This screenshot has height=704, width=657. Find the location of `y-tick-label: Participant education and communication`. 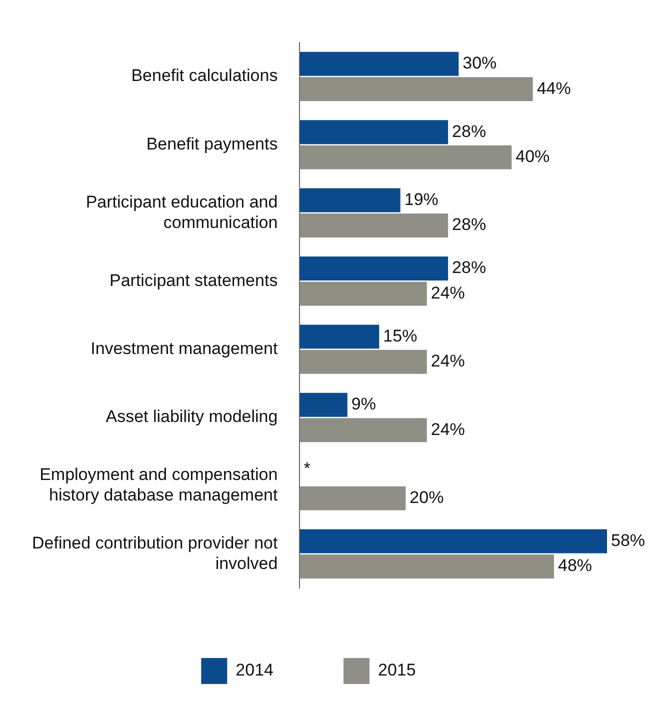

y-tick-label: Participant education and communication is located at coordinates (182, 212).